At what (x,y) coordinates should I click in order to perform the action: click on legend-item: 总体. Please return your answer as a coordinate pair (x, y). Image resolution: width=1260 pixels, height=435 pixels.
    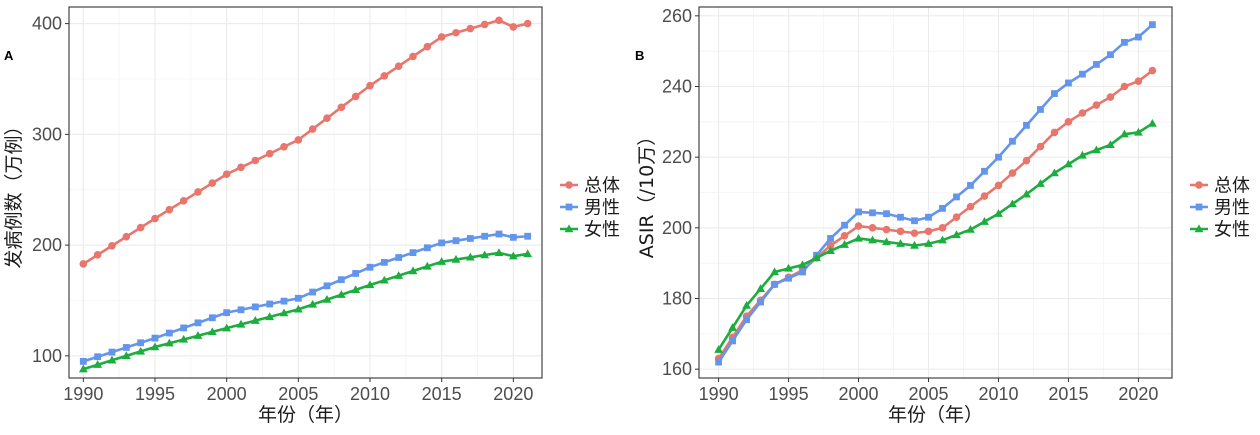
    Looking at the image, I should click on (1220, 186).